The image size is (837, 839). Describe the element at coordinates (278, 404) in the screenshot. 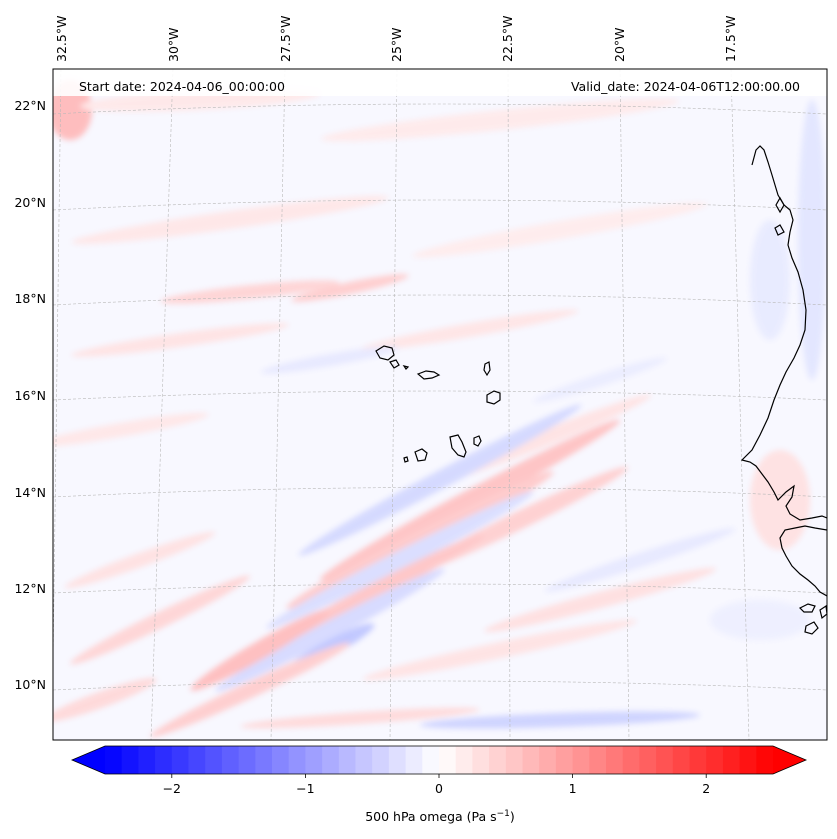

I see `gridline-lon-27.5` at that location.